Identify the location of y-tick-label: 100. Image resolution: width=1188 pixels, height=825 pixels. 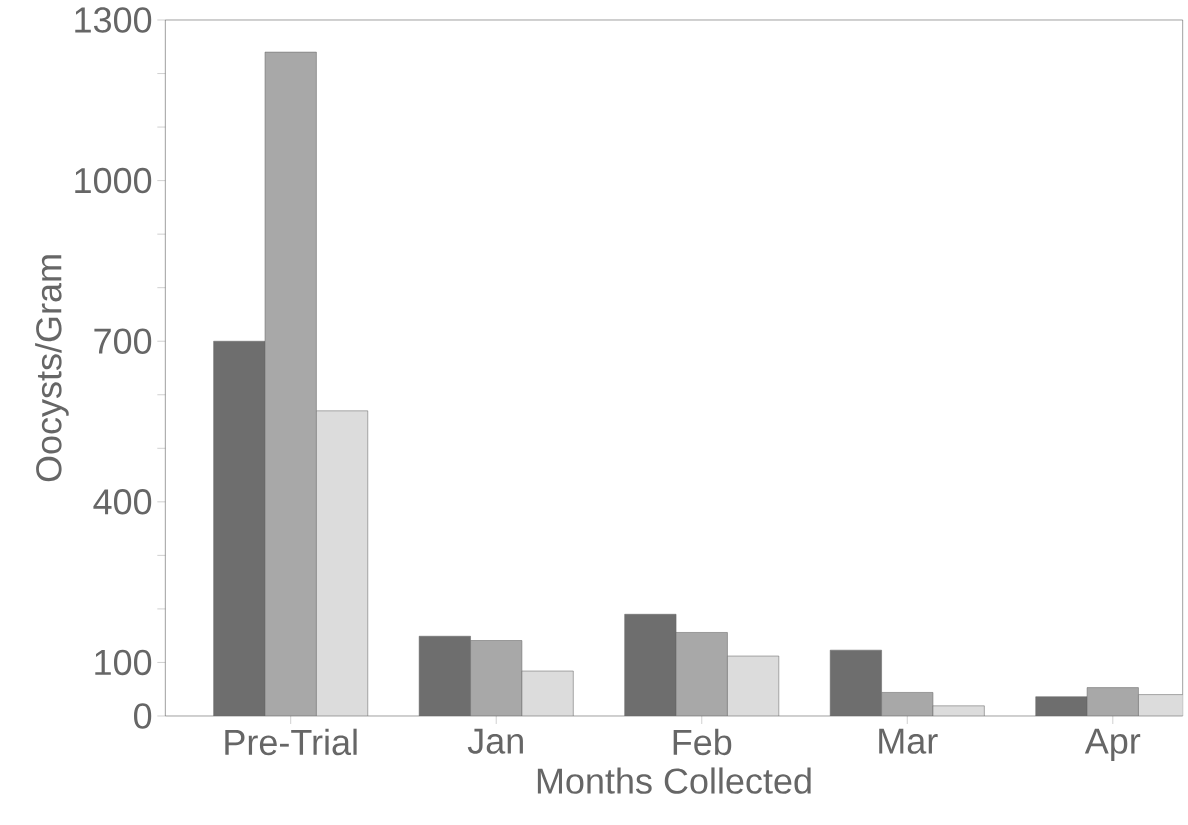
(123, 662).